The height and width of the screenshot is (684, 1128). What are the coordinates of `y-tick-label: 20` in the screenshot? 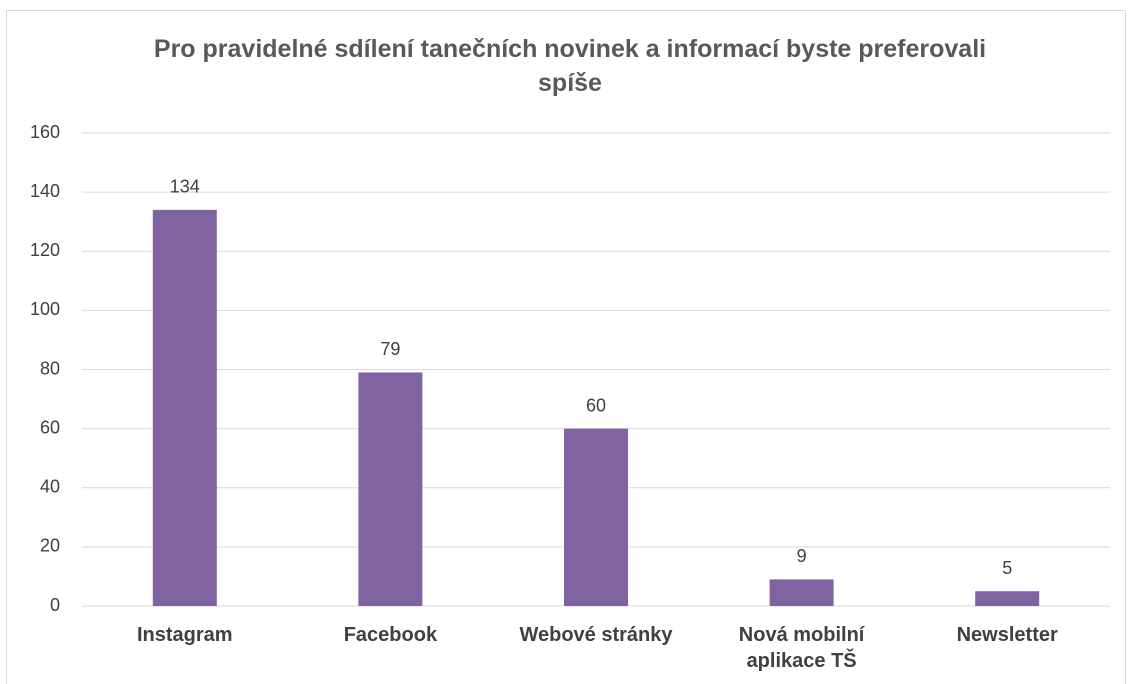 It's located at (50, 546).